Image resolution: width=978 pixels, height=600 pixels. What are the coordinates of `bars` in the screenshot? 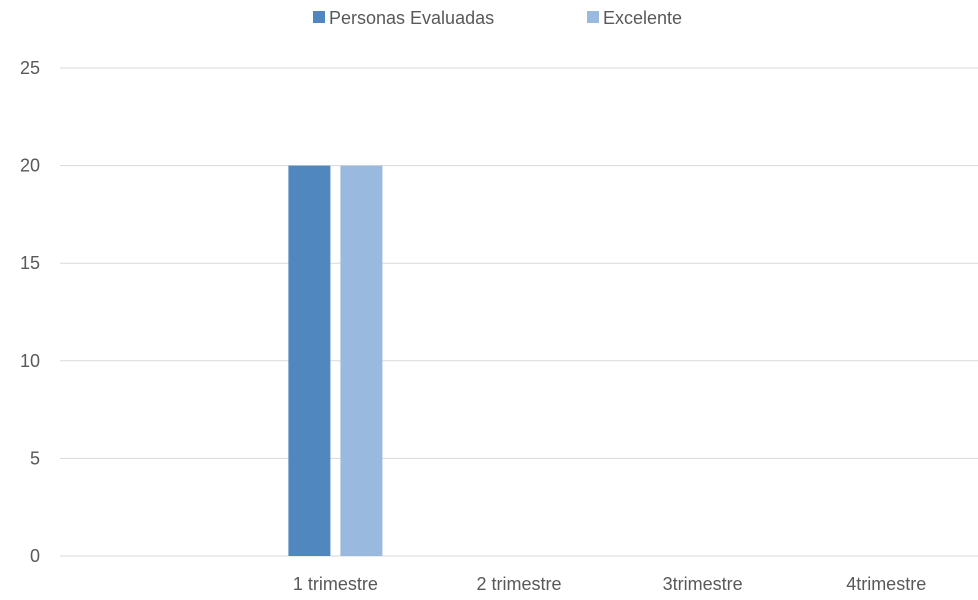 It's located at (335, 360).